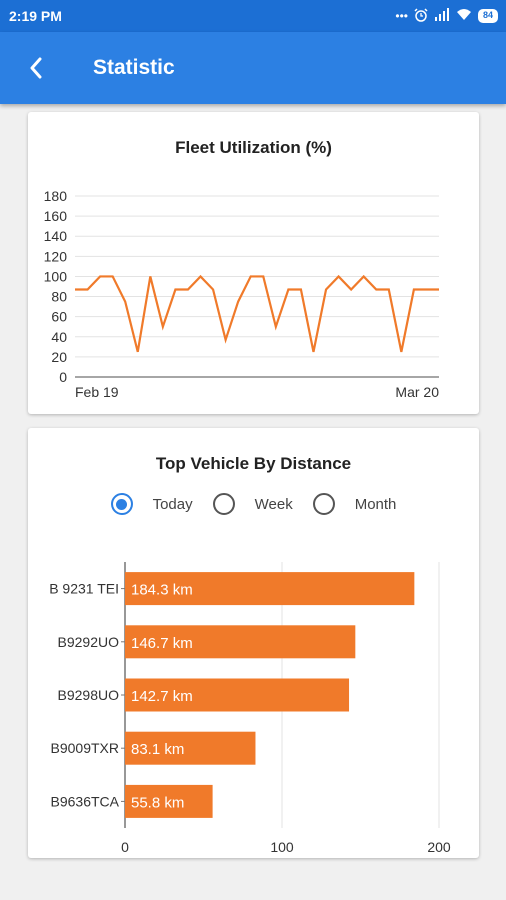 The width and height of the screenshot is (506, 900). What do you see at coordinates (439, 847) in the screenshot?
I see `x-tick-label: 200` at bounding box center [439, 847].